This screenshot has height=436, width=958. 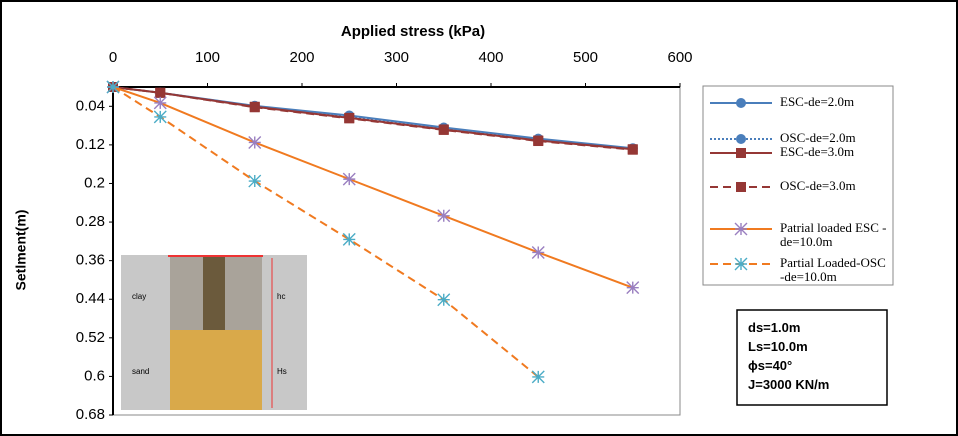 I want to click on x-tick-label: 0, so click(x=113, y=57).